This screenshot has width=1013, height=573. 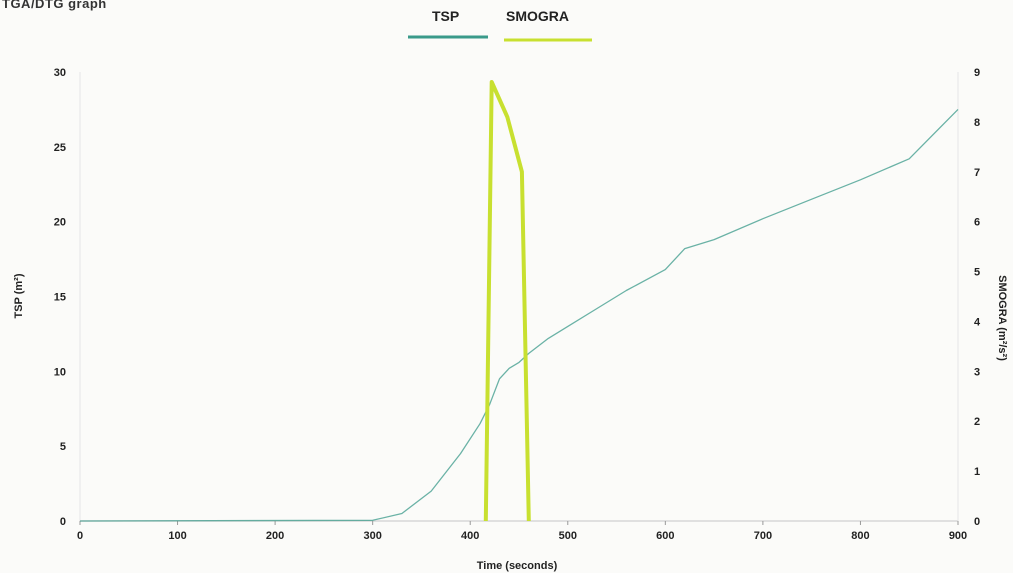 I want to click on y-left-tick-label: 10, so click(x=60, y=372).